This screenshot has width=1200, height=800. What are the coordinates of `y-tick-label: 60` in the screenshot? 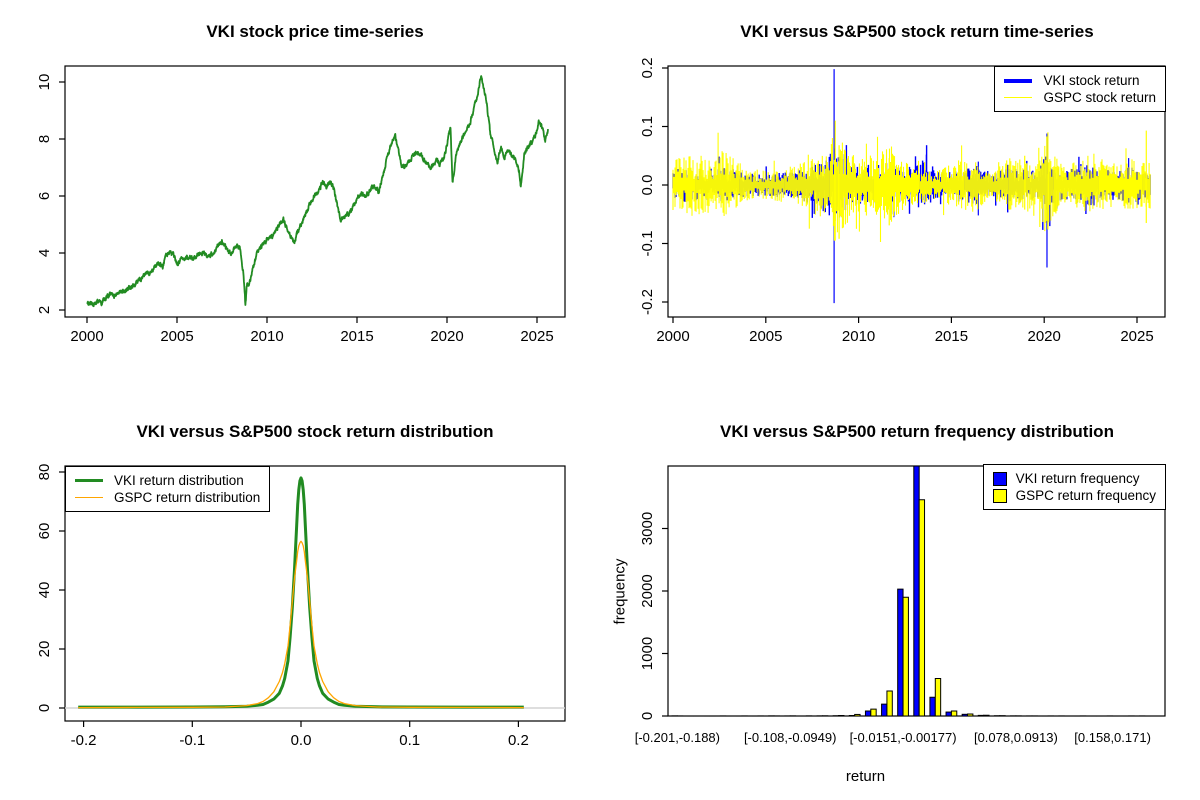 It's located at (44, 531).